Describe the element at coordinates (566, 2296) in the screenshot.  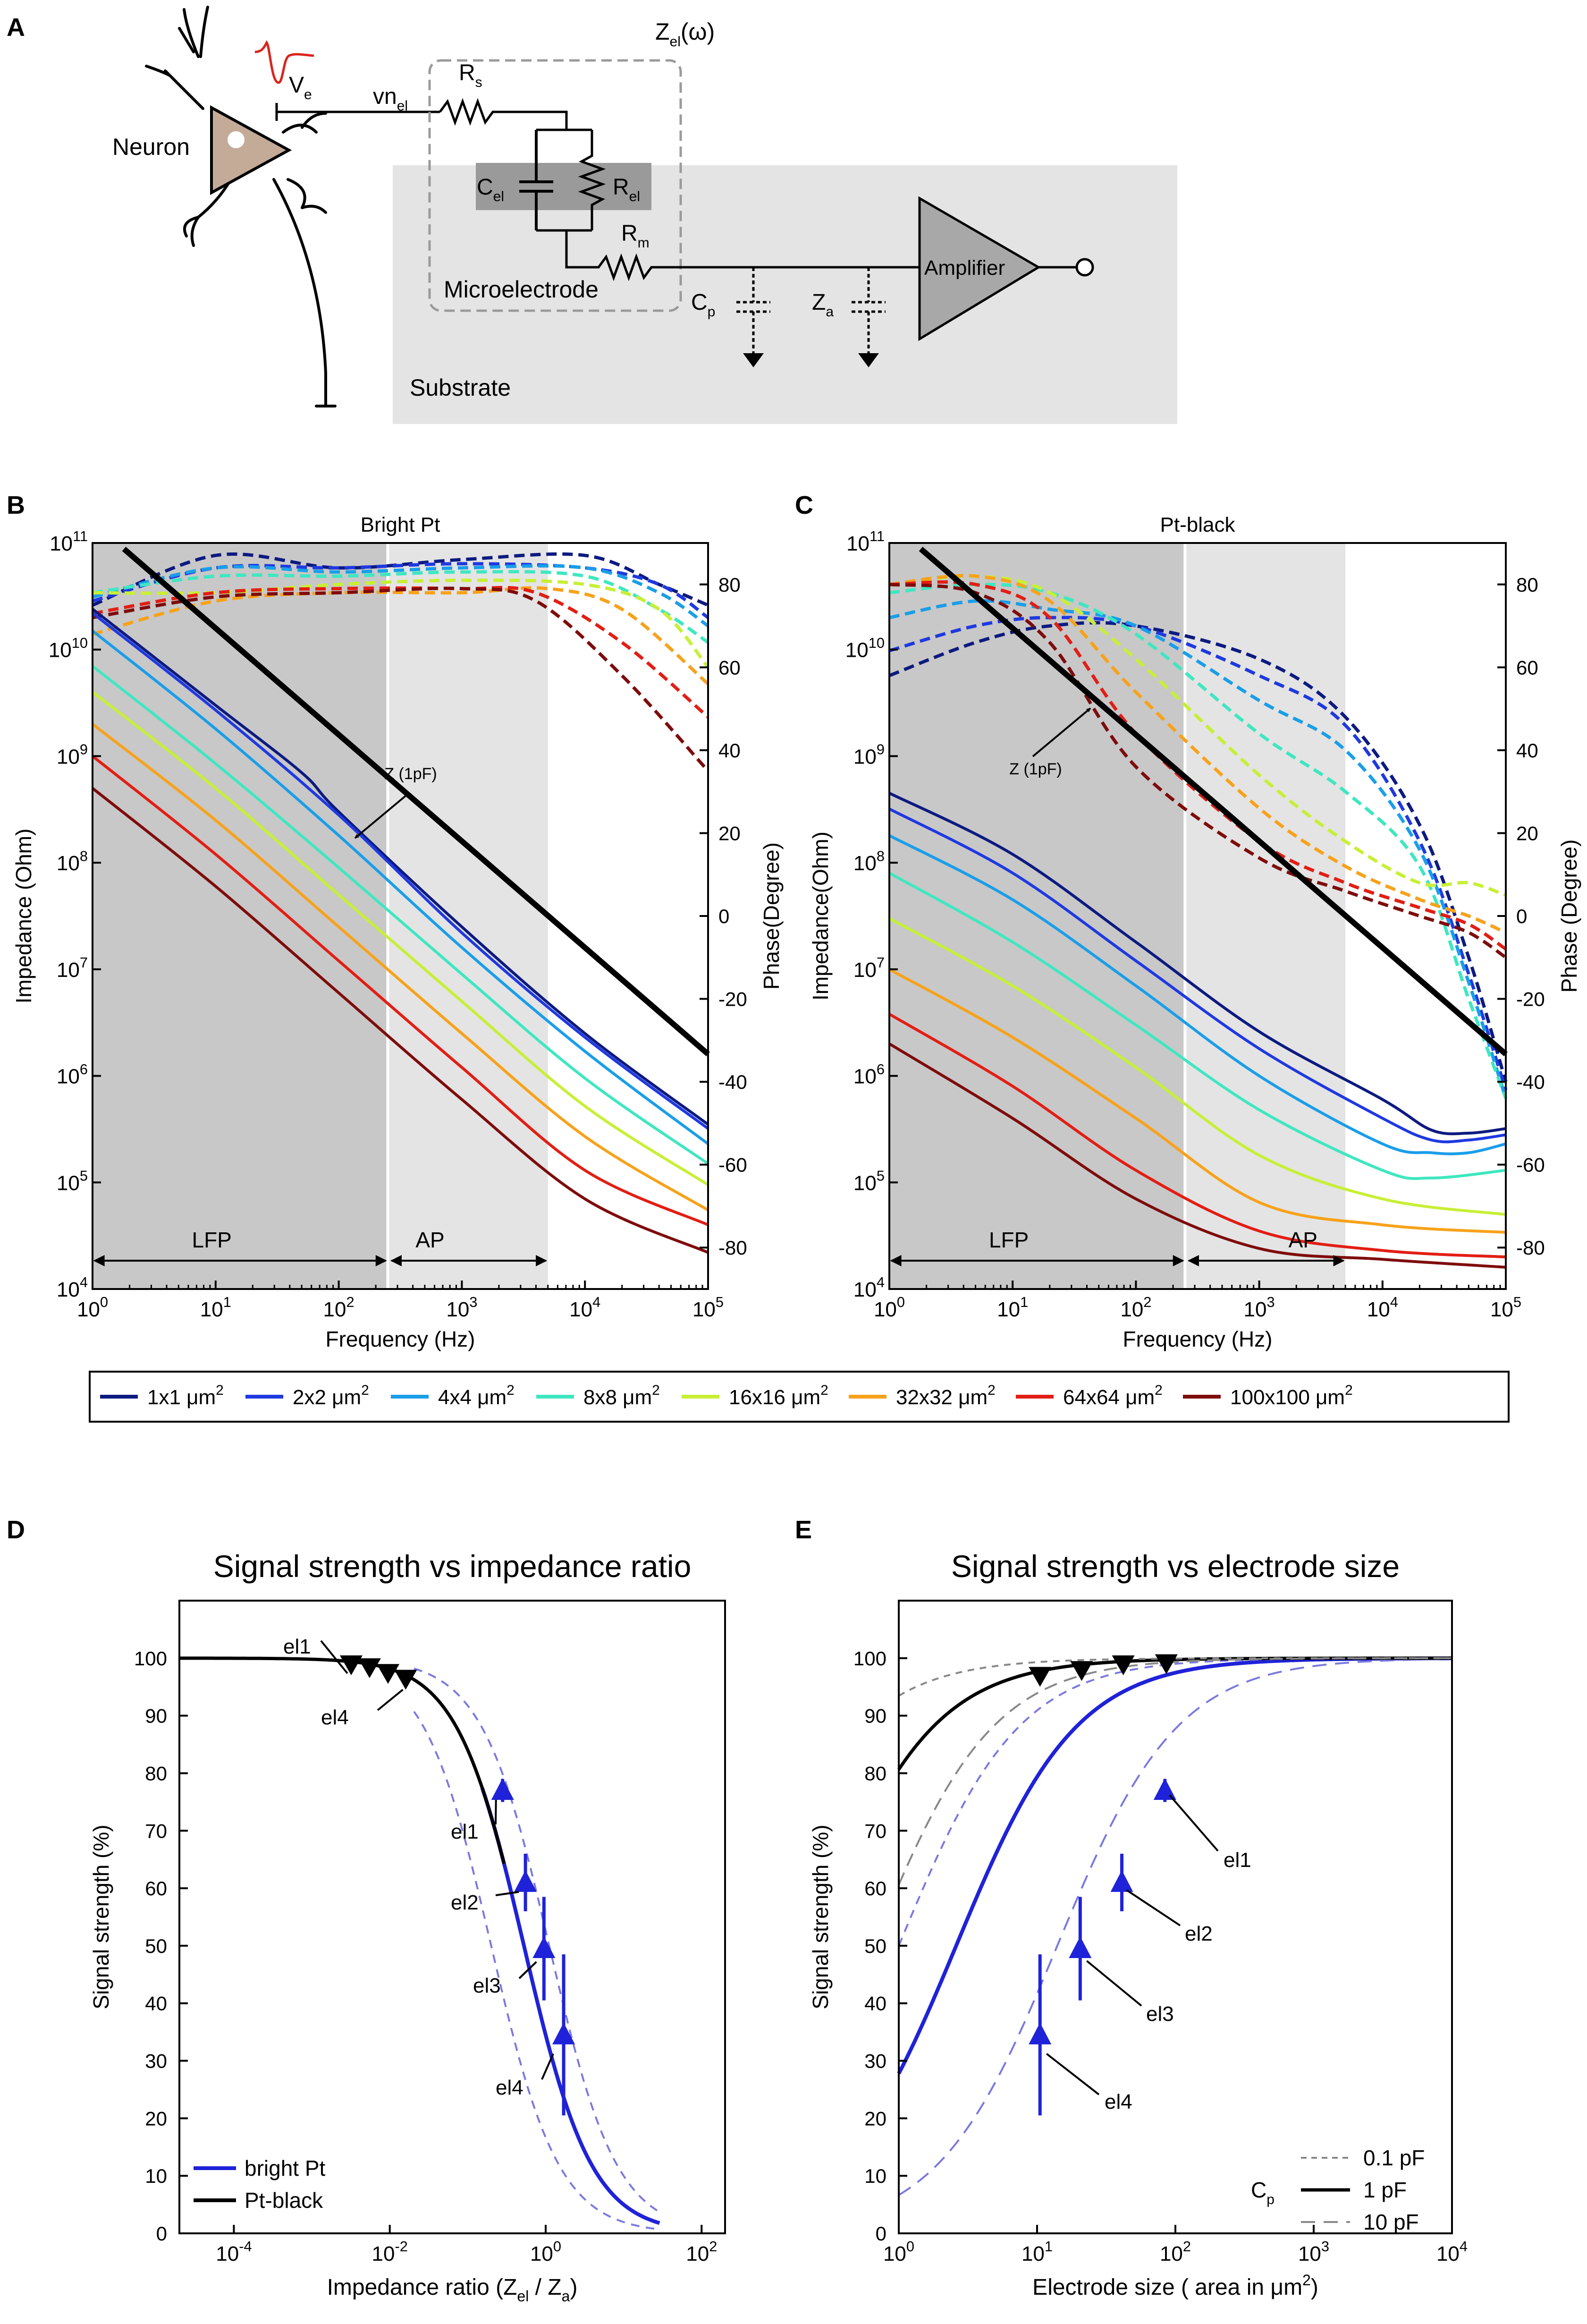
I see `x-axis-label-part: a` at that location.